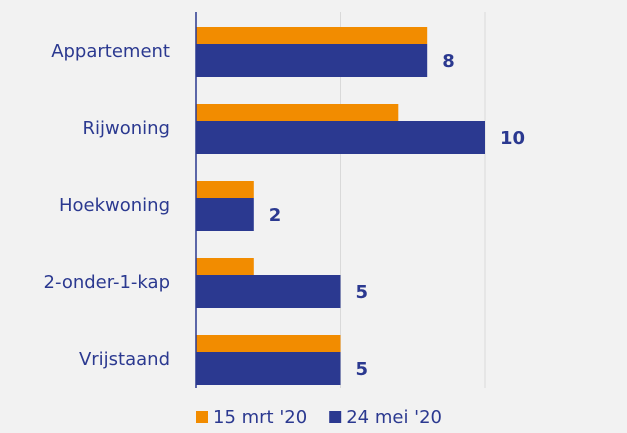 The height and width of the screenshot is (433, 627). I want to click on y-tick-label: Appartement, so click(110, 51).